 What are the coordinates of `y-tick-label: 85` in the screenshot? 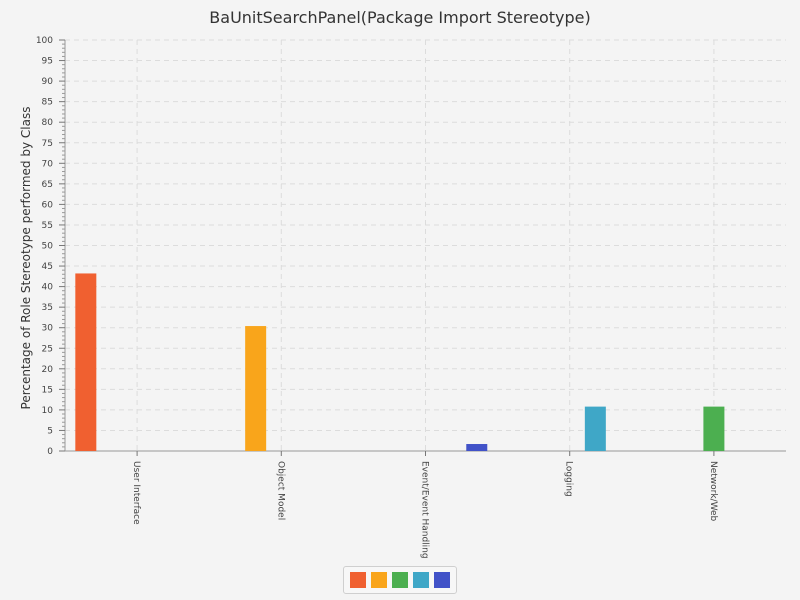 It's located at (47, 103).